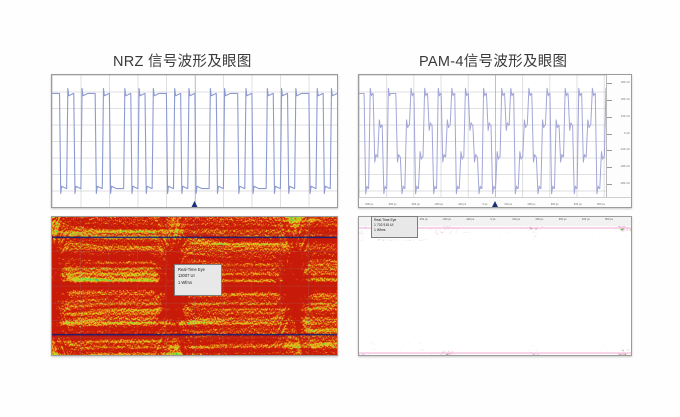  What do you see at coordinates (194, 204) in the screenshot?
I see `nrz-trigger-marker` at bounding box center [194, 204].